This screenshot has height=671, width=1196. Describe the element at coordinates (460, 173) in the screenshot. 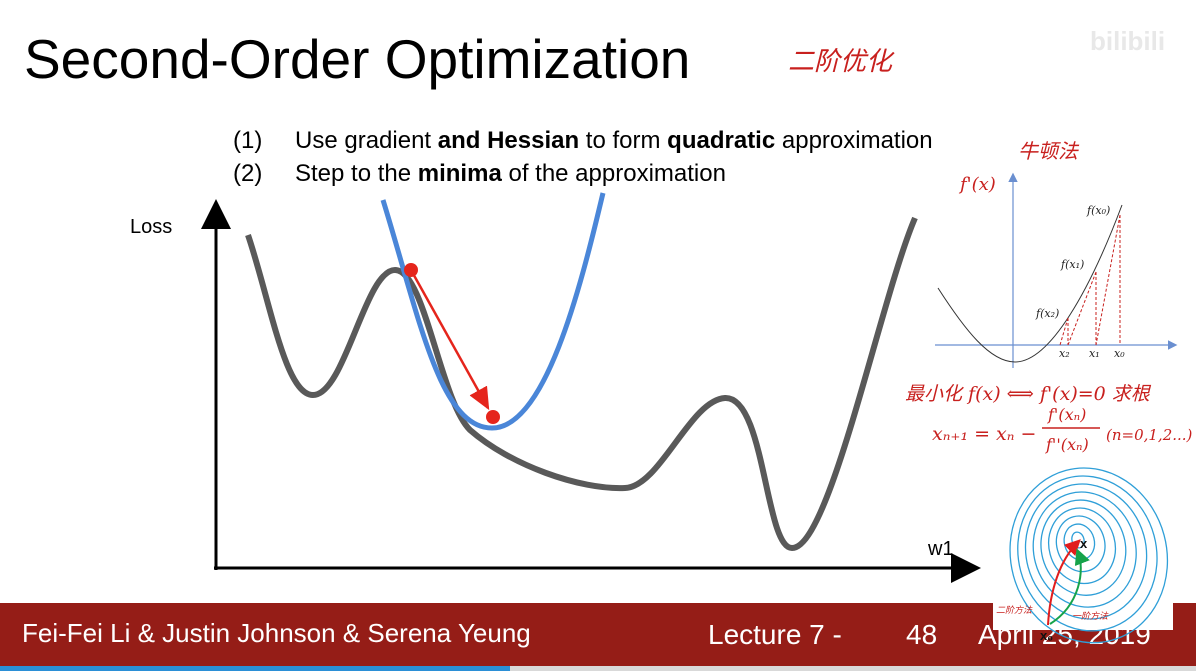

I see `text-run: minima` at that location.